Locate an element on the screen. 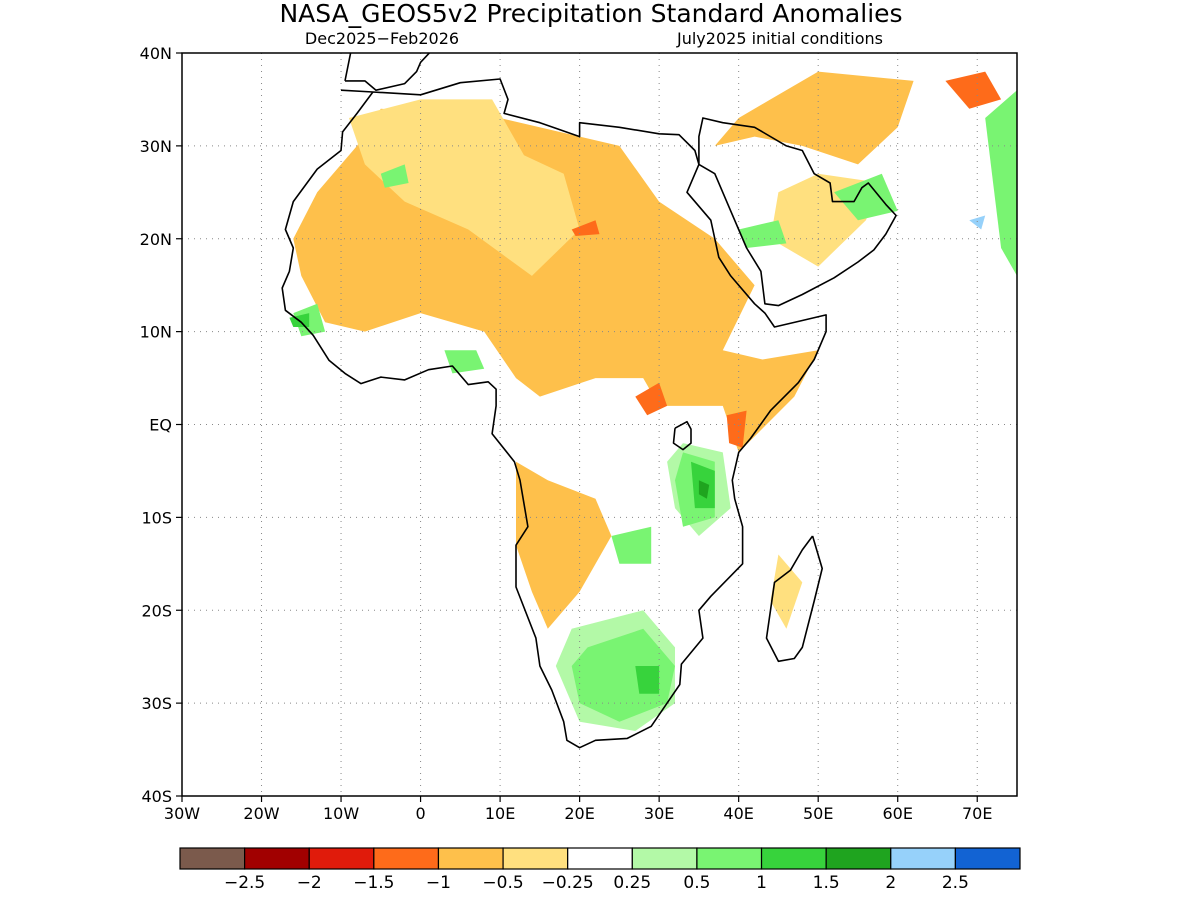 The image size is (1200, 900). lat-tick-label: 40N is located at coordinates (156, 53).